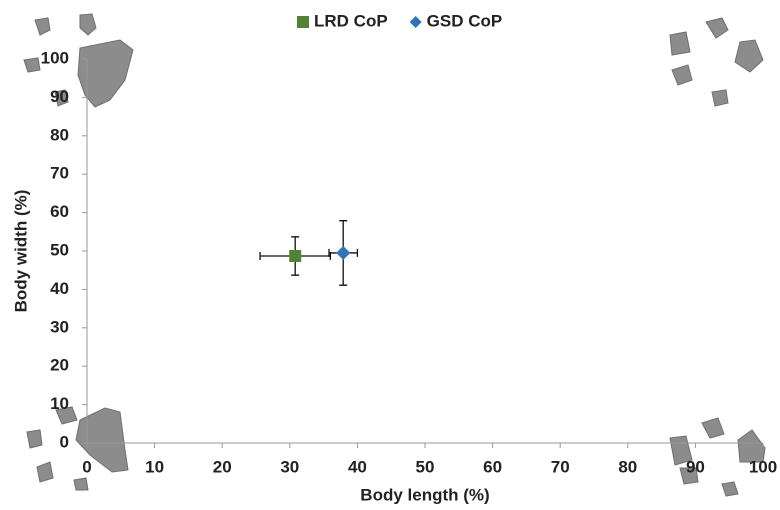 The height and width of the screenshot is (510, 780). Describe the element at coordinates (20, 251) in the screenshot. I see `y-axis-title: Body width (%)` at that location.